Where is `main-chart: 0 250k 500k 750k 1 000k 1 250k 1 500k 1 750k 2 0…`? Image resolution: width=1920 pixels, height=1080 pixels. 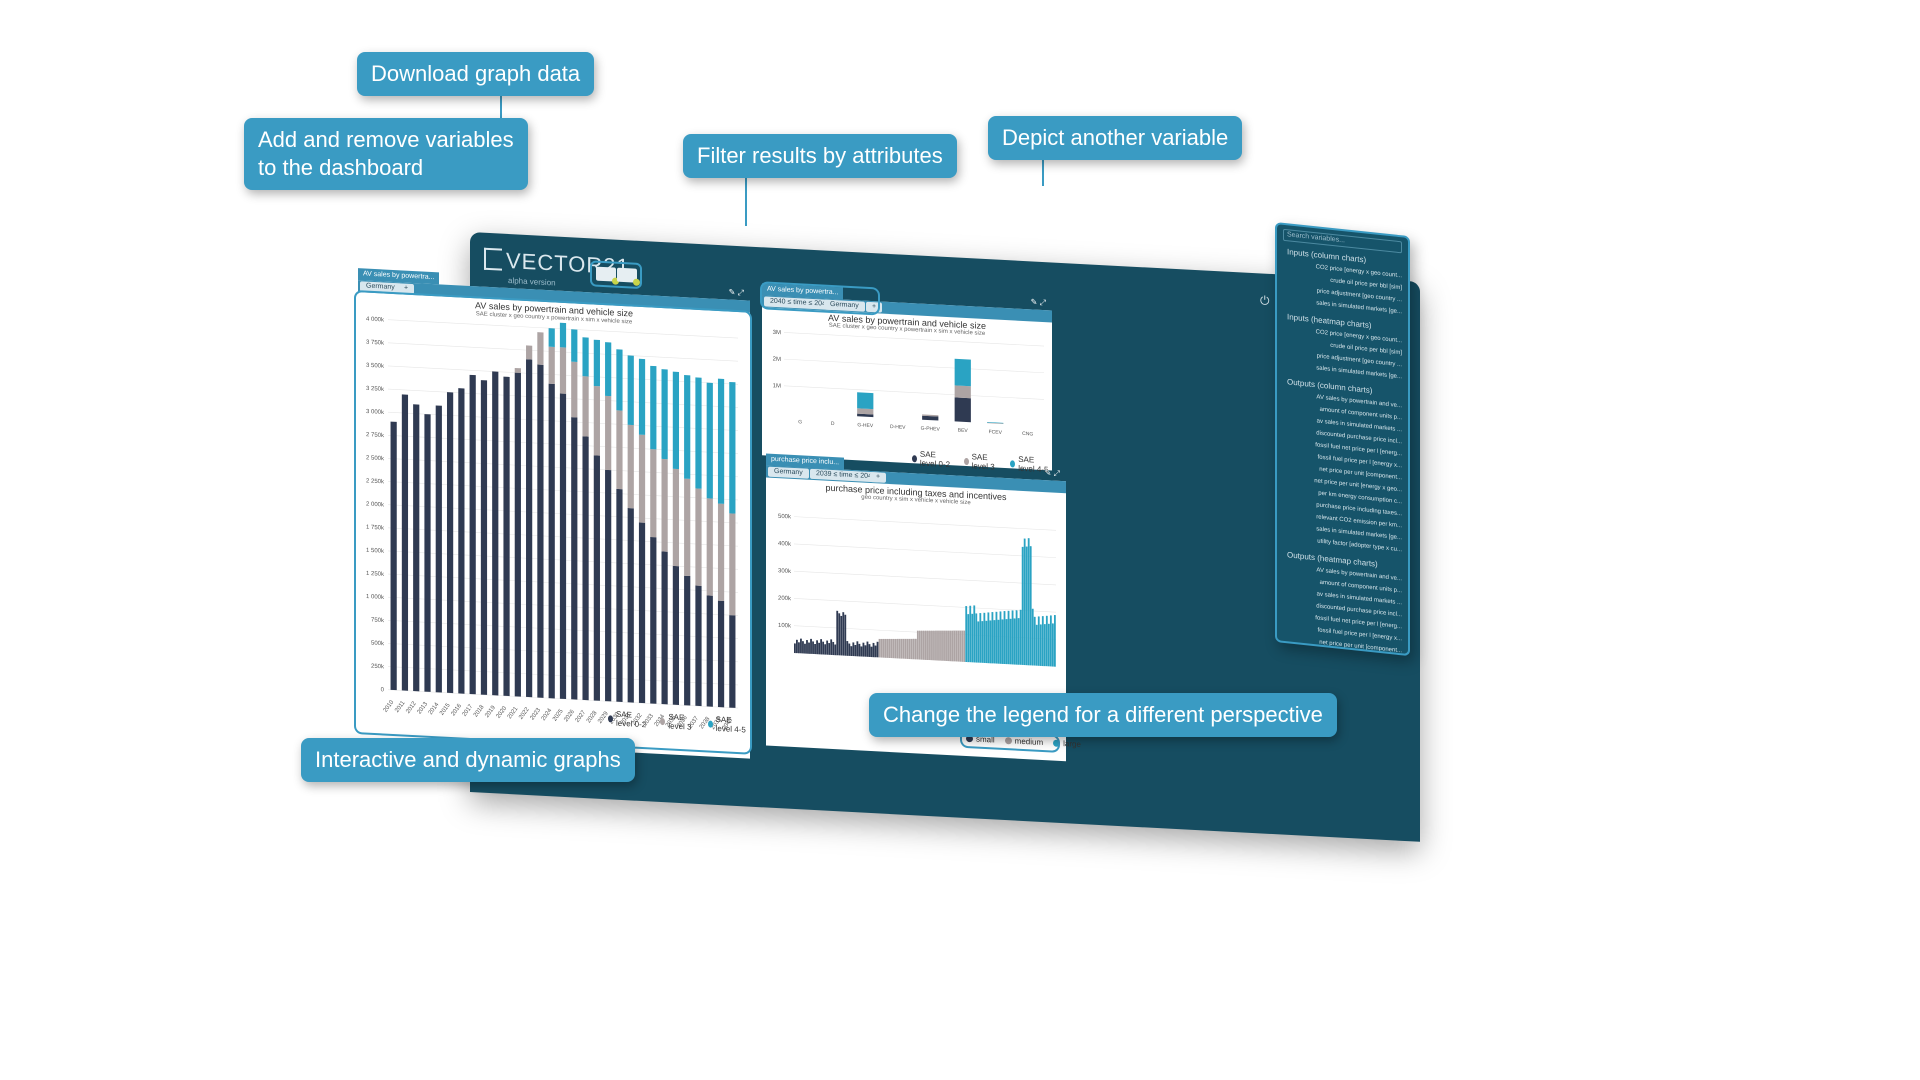 main-chart: 0 250k 500k 750k 1 000k 1 250k 1 500k 1 750k 2 0… is located at coordinates (554, 537).